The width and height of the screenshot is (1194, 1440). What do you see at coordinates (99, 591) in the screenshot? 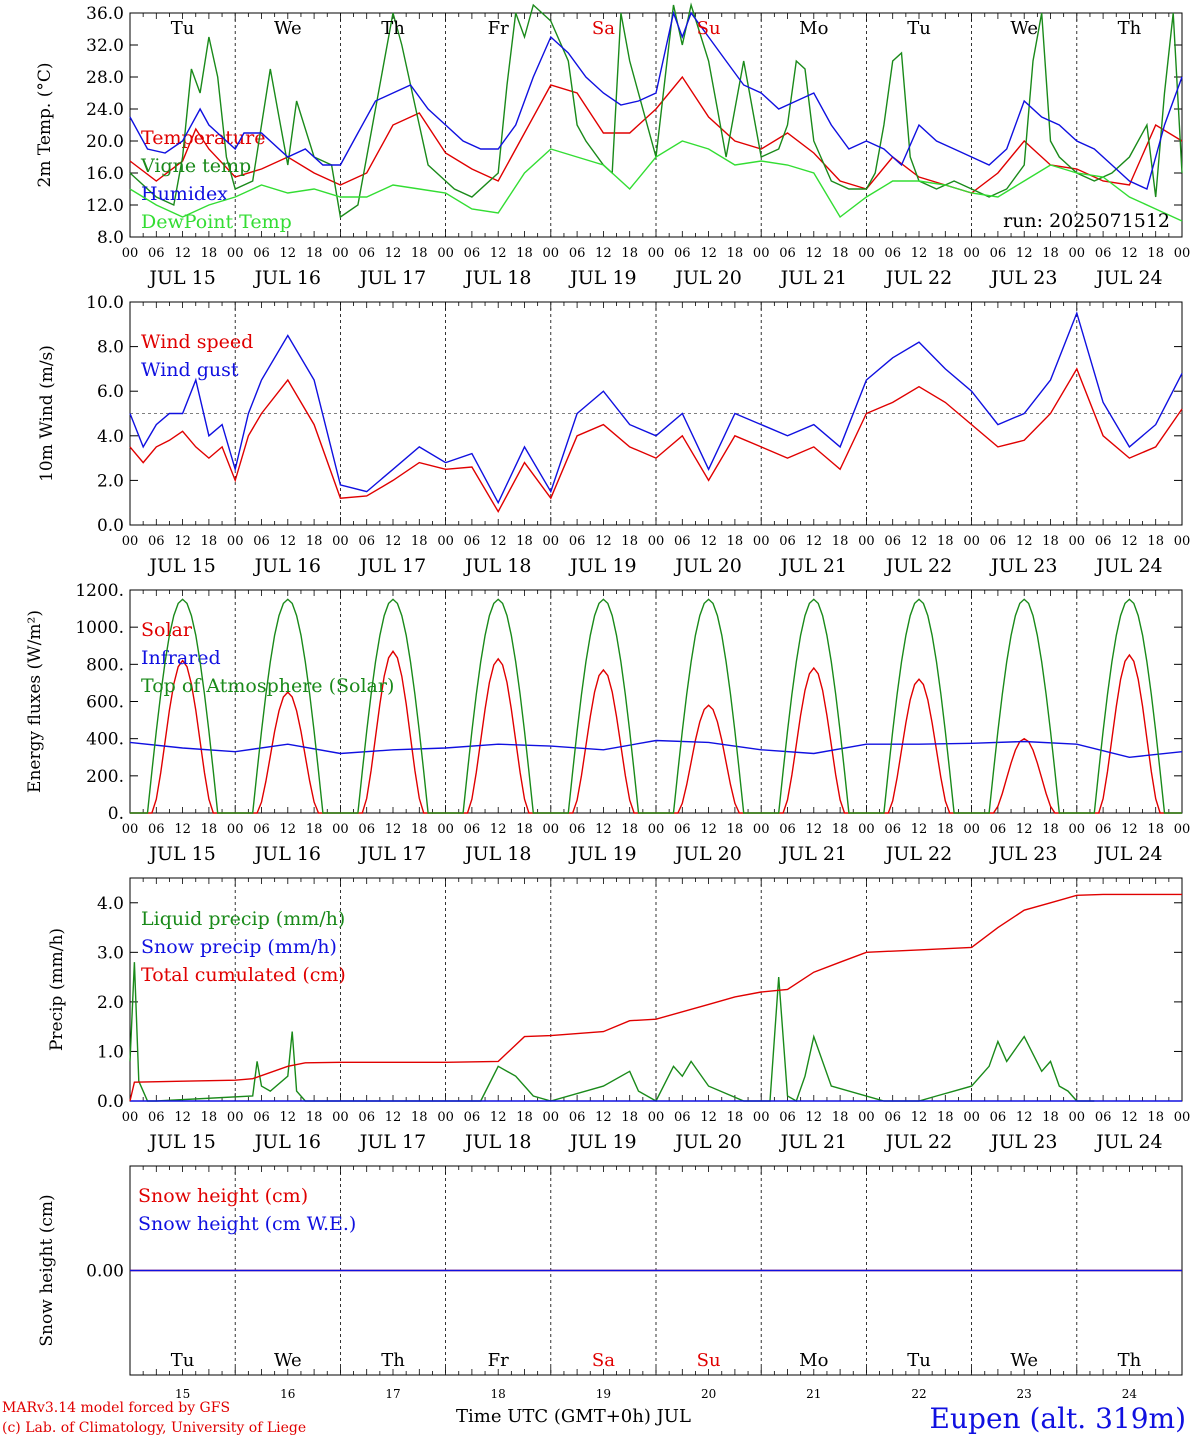
I see `y-tick-label: 1200.` at bounding box center [99, 591].